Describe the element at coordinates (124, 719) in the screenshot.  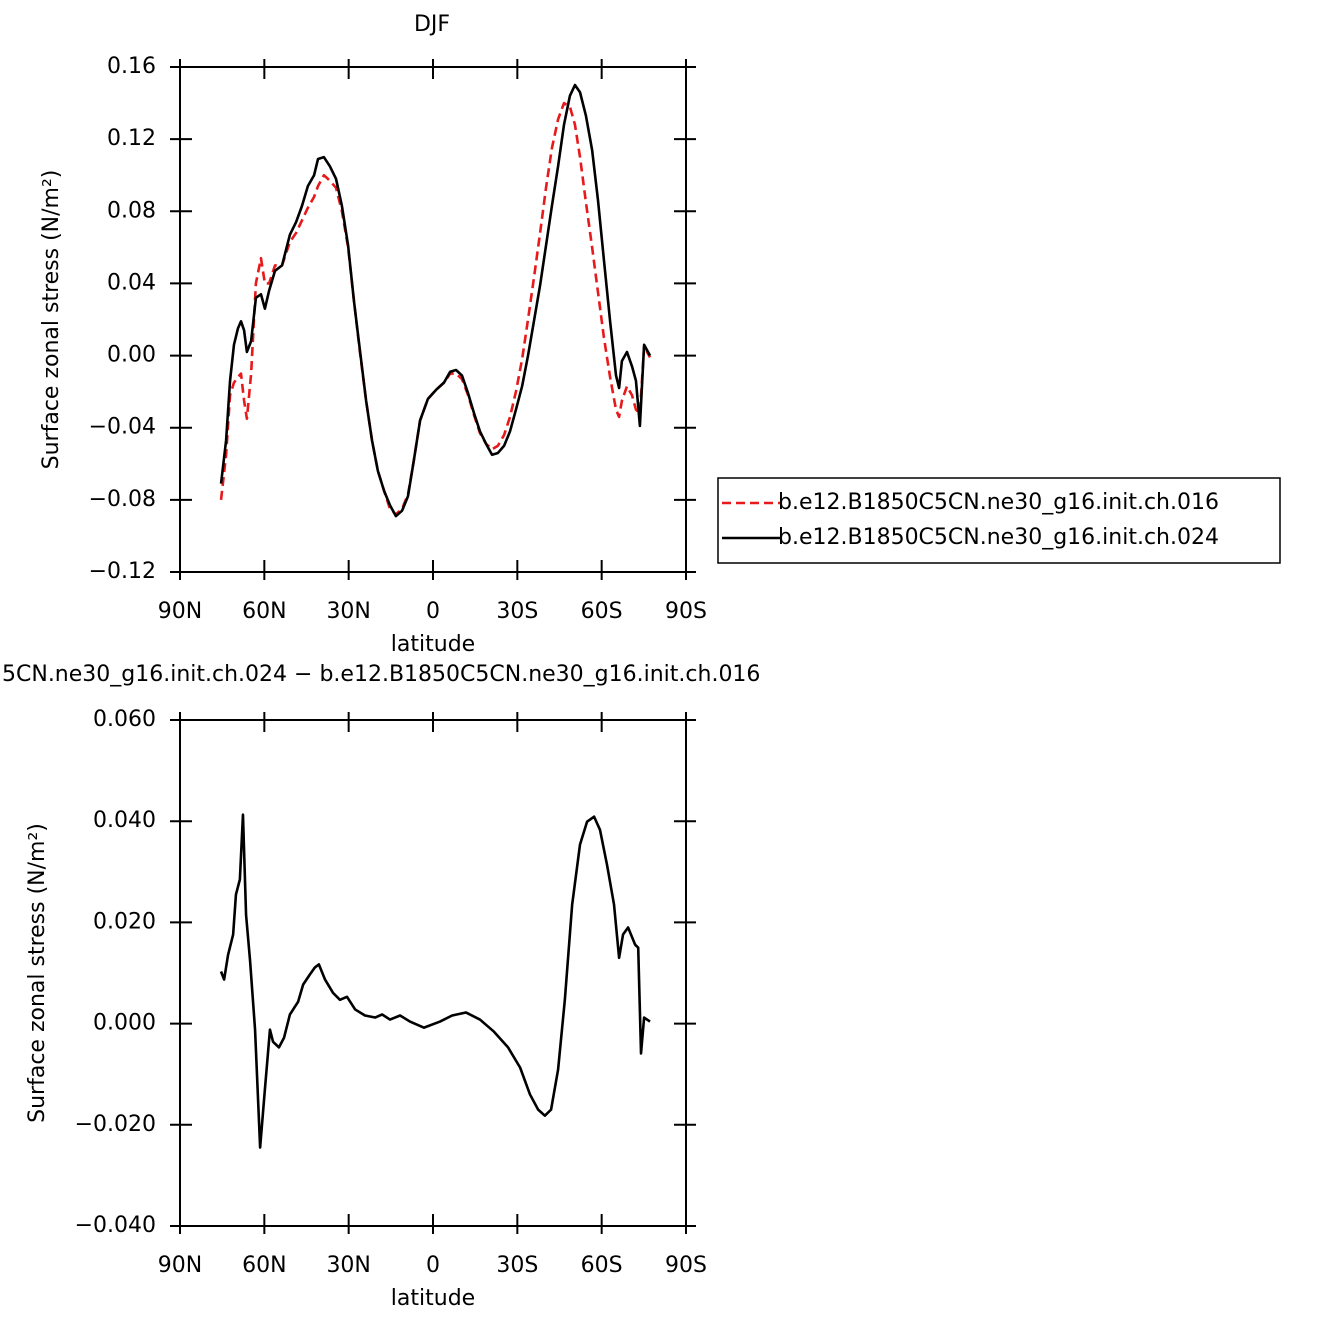
I see `y-tick-label: 0.060` at that location.